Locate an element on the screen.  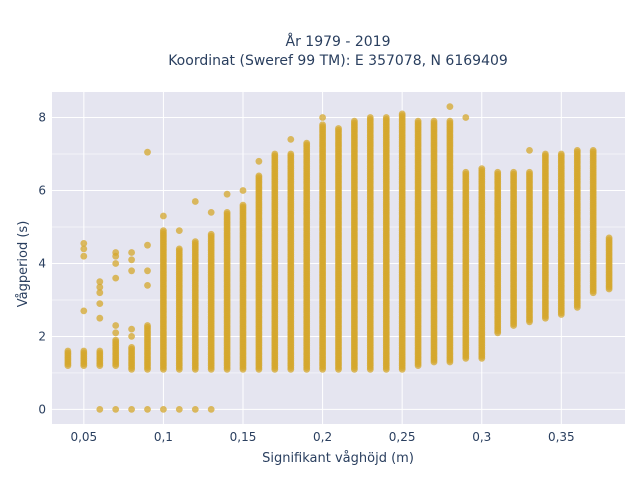
y-tick-label: 0 is located at coordinates (42, 409).